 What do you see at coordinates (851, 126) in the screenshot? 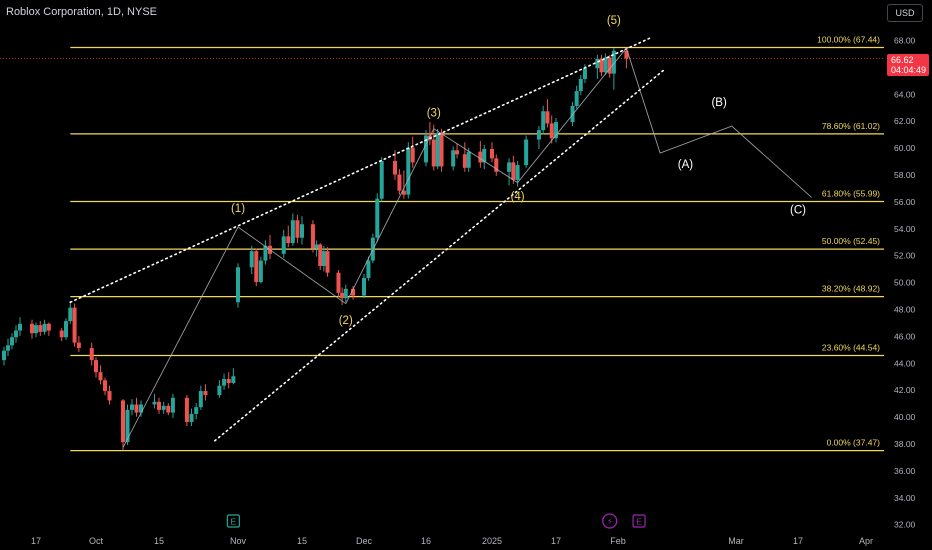
I see `fib-level-label: 78.60% (61.02)` at bounding box center [851, 126].